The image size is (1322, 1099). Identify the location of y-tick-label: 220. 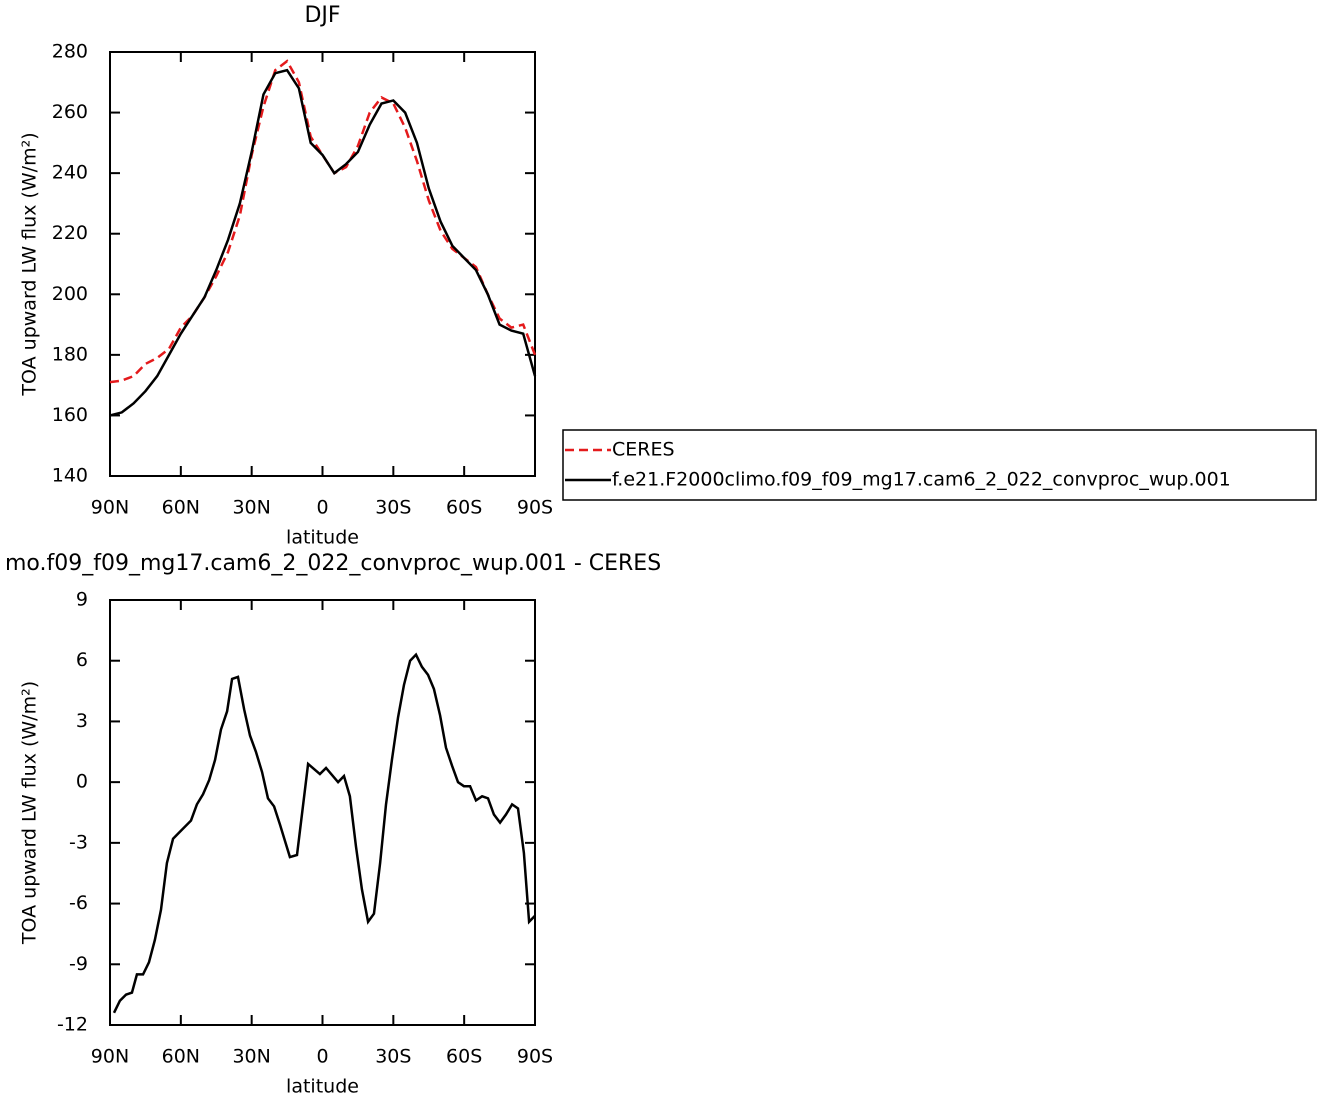
(70, 233).